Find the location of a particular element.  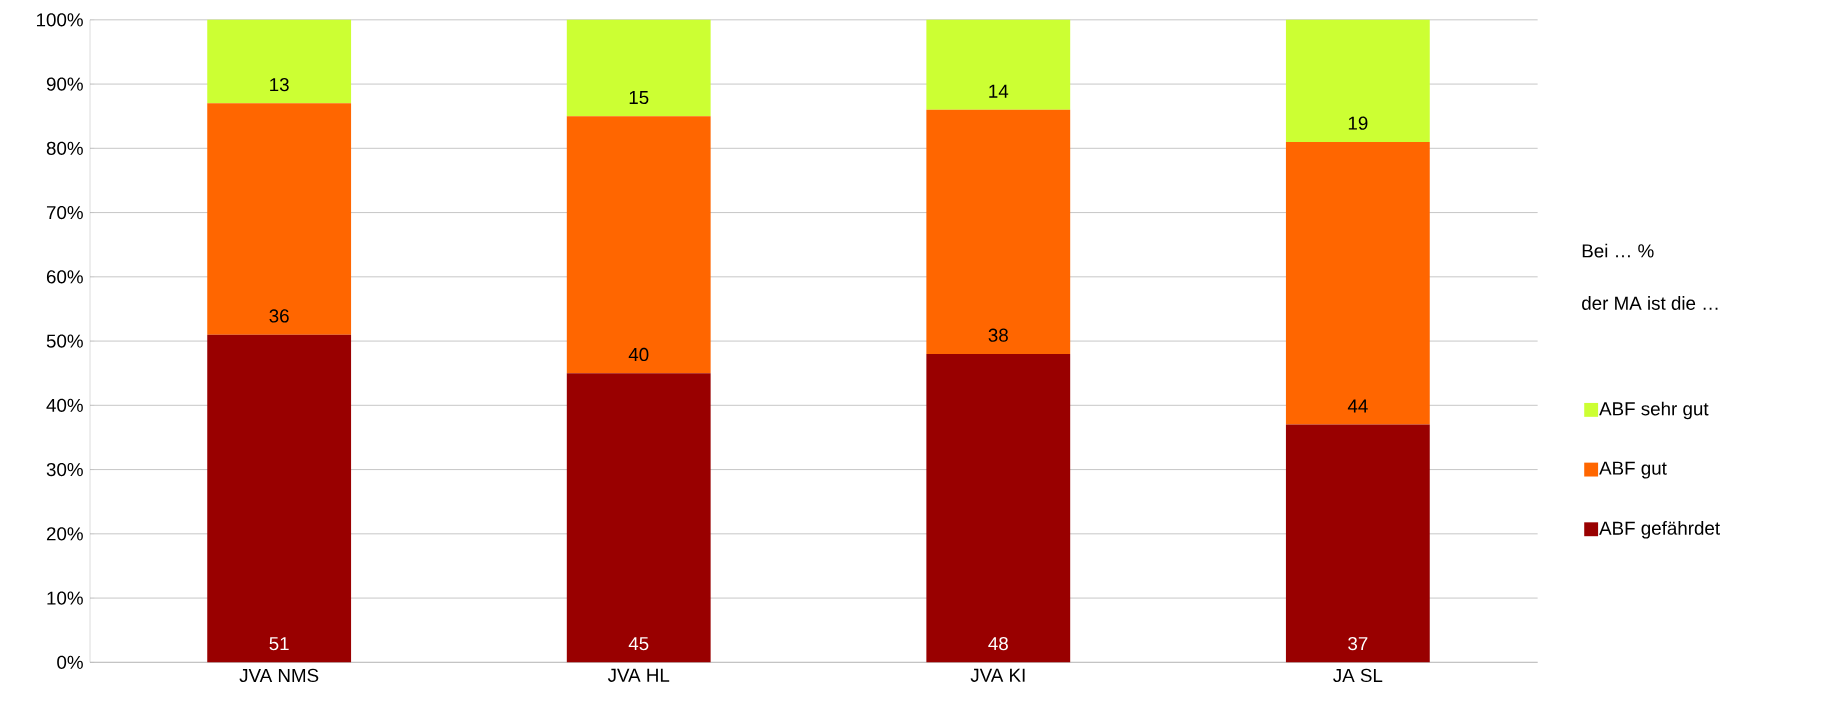

y-tick-label: 80% is located at coordinates (64, 148).